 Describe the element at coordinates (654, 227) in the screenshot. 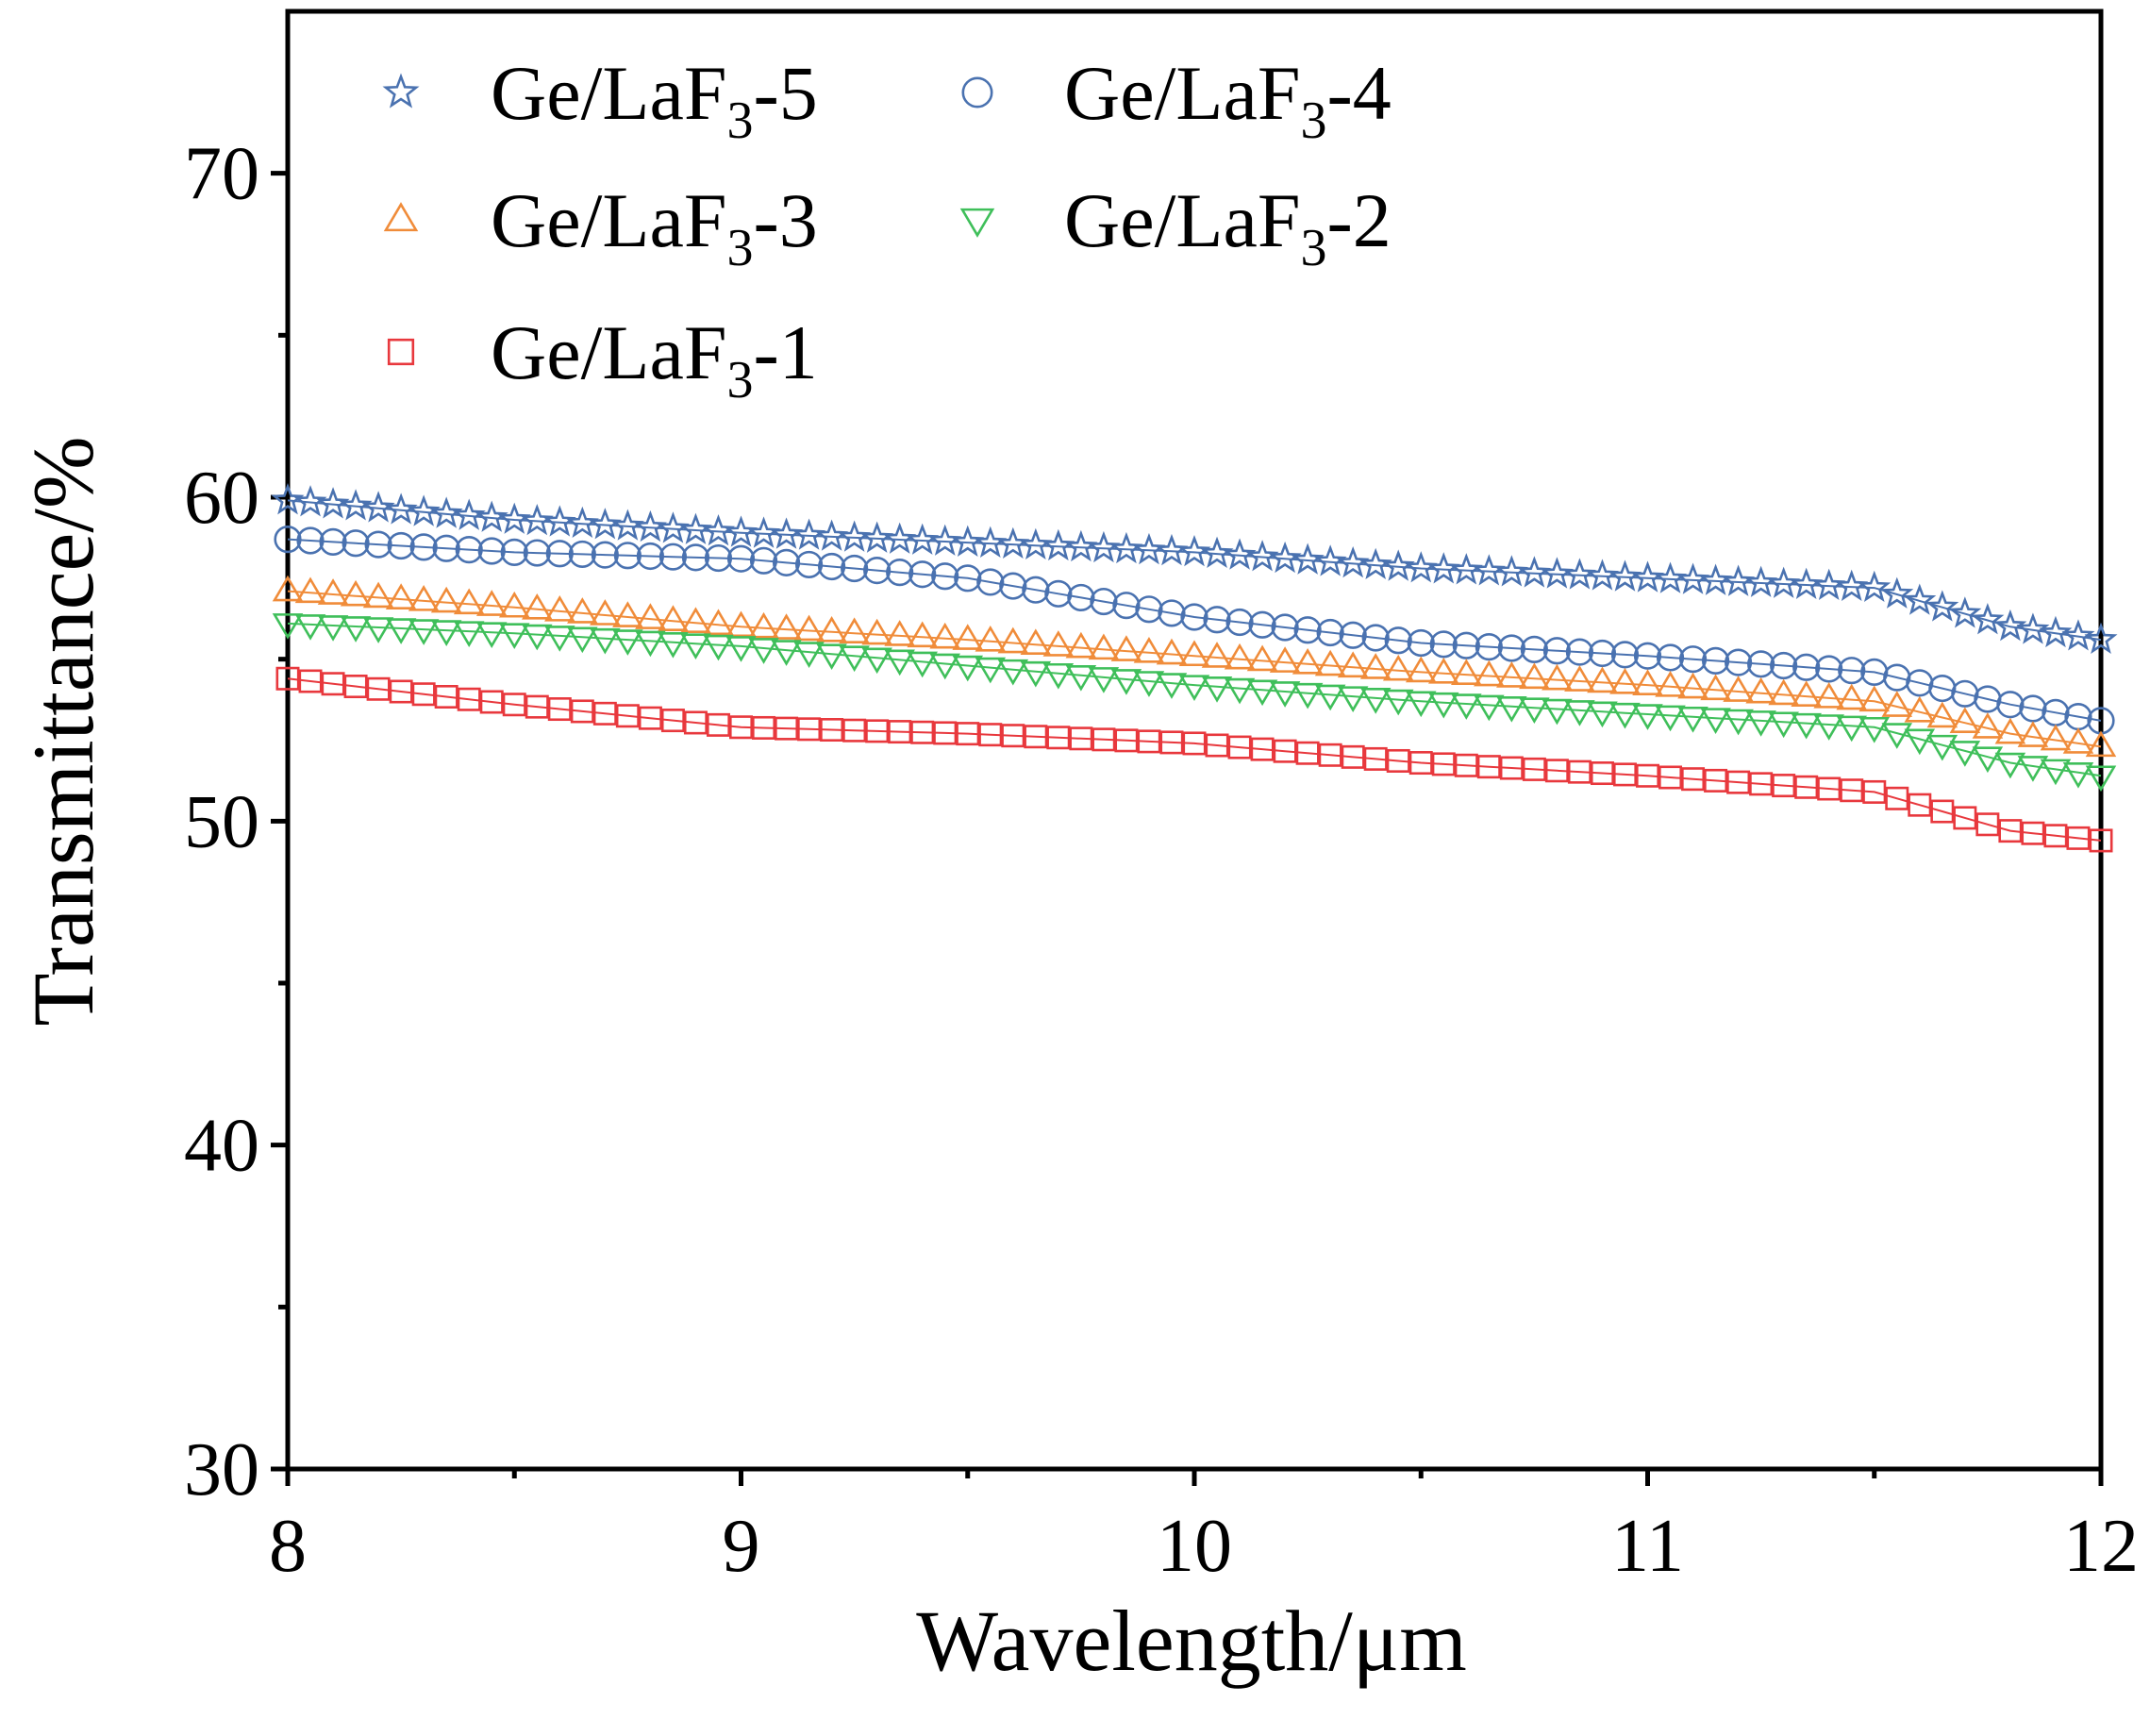

I see `legend-label: Ge/LaF3-3` at that location.